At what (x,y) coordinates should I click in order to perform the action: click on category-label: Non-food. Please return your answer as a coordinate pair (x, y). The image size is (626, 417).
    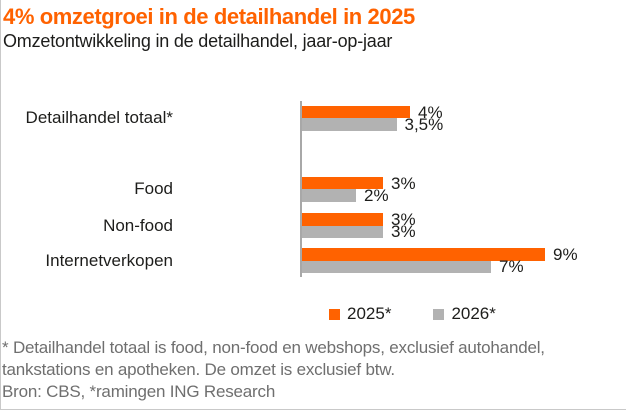
    Looking at the image, I should click on (138, 225).